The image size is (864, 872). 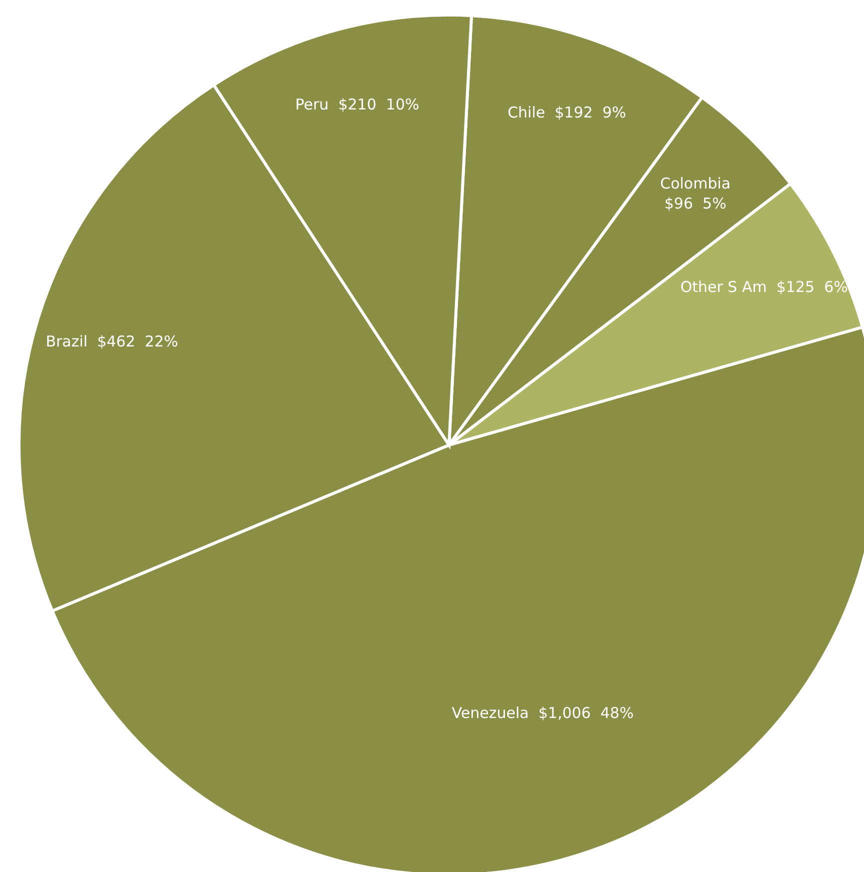 What do you see at coordinates (543, 713) in the screenshot?
I see `slice-label: Venezuela $1,006 48%` at bounding box center [543, 713].